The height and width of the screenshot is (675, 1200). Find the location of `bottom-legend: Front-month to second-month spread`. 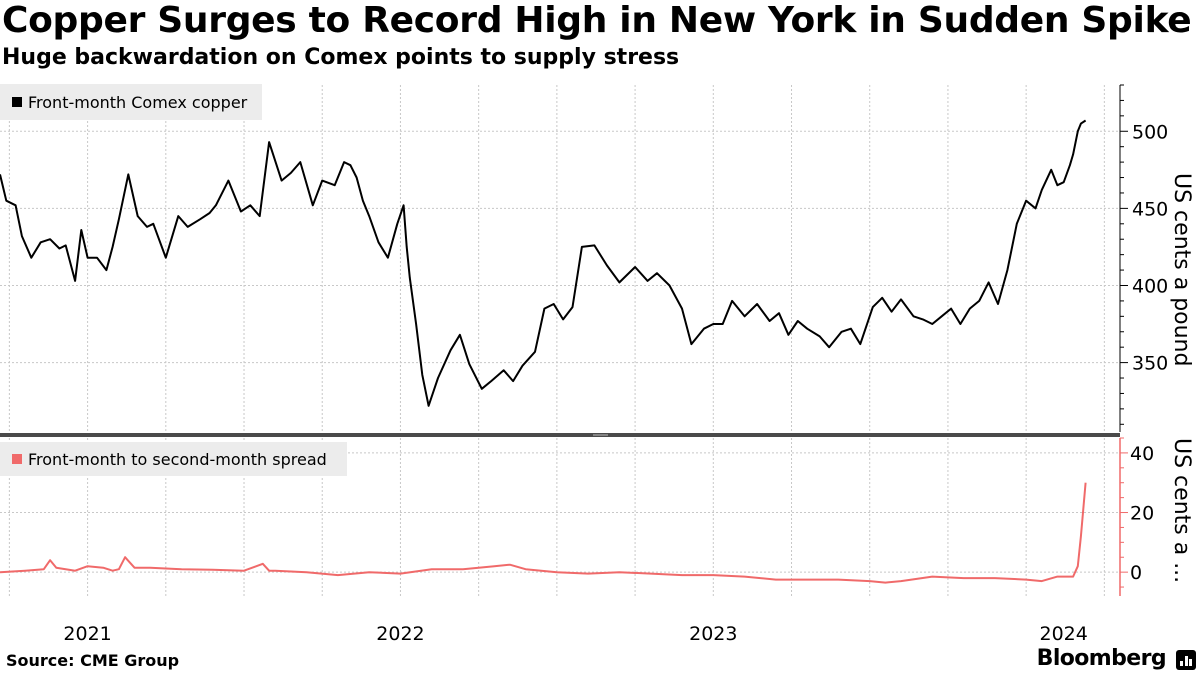

bottom-legend: Front-month to second-month spread is located at coordinates (173, 459).